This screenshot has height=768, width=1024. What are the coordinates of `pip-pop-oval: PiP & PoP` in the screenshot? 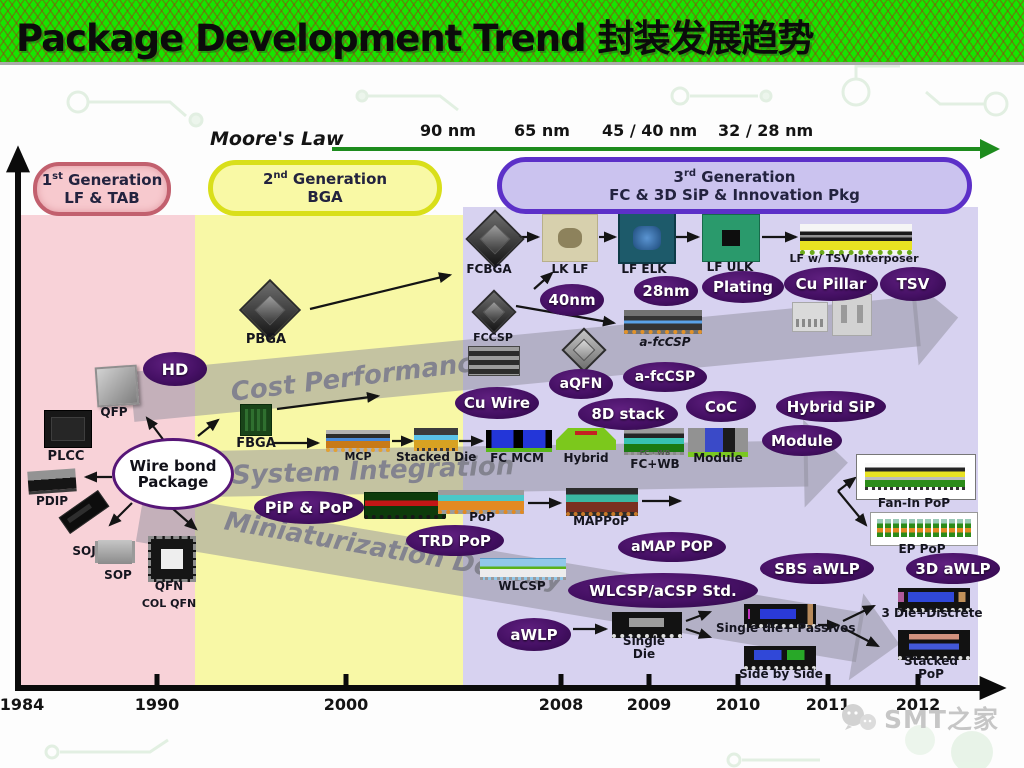 It's located at (309, 507).